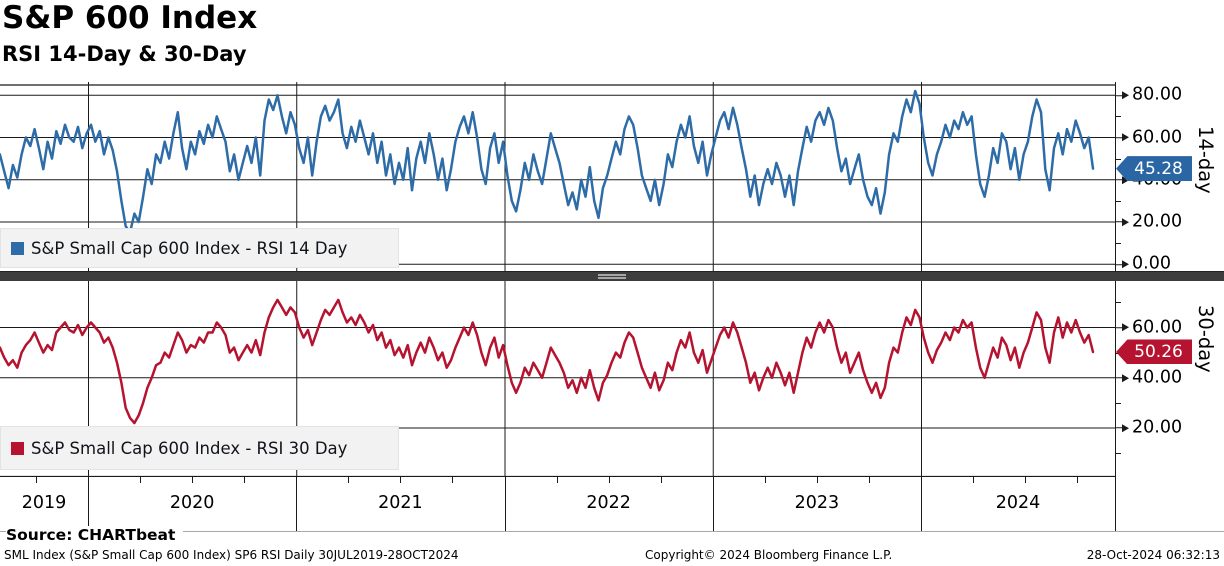 This screenshot has height=566, width=1224. Describe the element at coordinates (189, 248) in the screenshot. I see `legend-label-rsi14: S&P Small Cap 600 Index - RSI 14 Day` at that location.